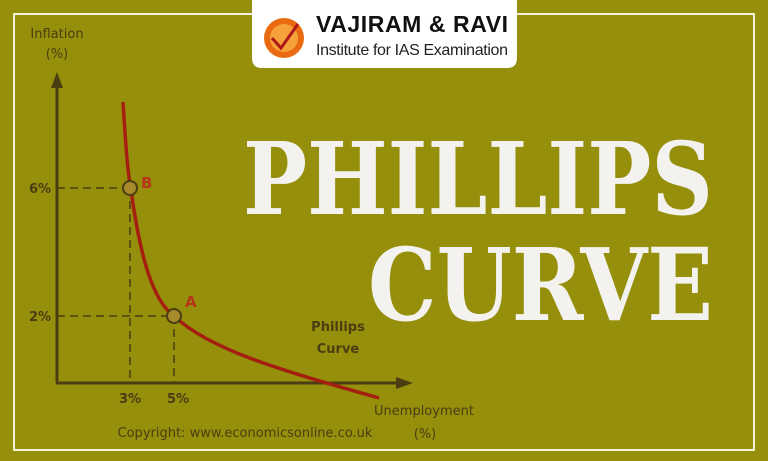 This screenshot has height=461, width=768. What do you see at coordinates (130, 399) in the screenshot?
I see `x-tick-label: 3%` at bounding box center [130, 399].